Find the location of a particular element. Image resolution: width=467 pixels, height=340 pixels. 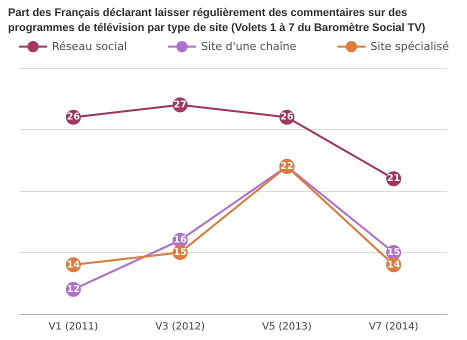

x-tick-label: V5 (2013) is located at coordinates (287, 327).